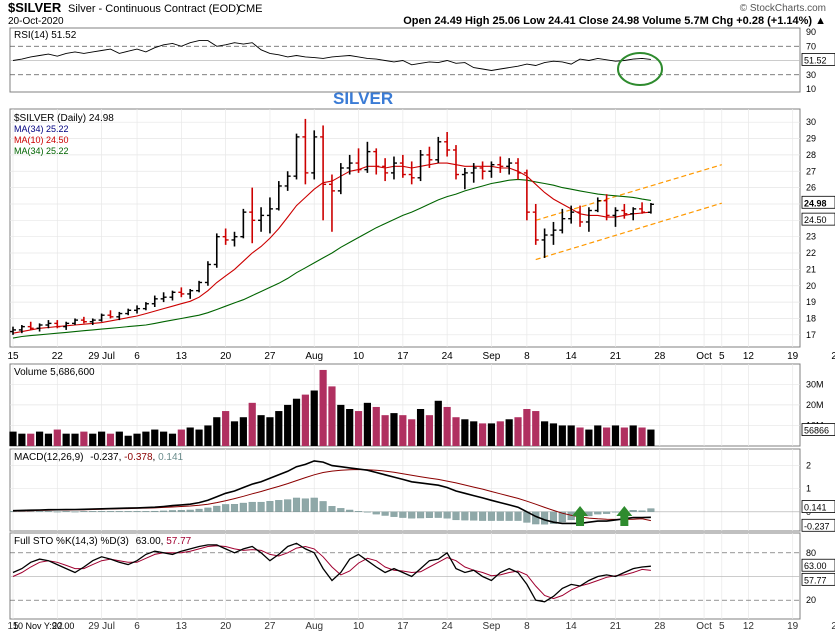  Describe the element at coordinates (722, 356) in the screenshot. I see `x-tick-17: 5` at that location.